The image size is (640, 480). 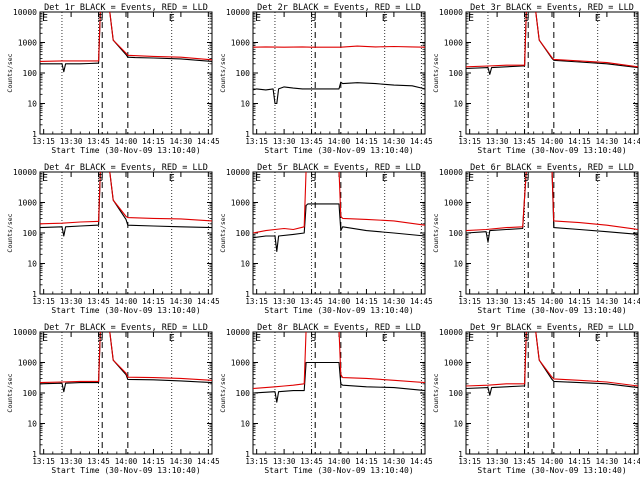 I want to click on x-tick-label: 14:00, so click(x=339, y=301).